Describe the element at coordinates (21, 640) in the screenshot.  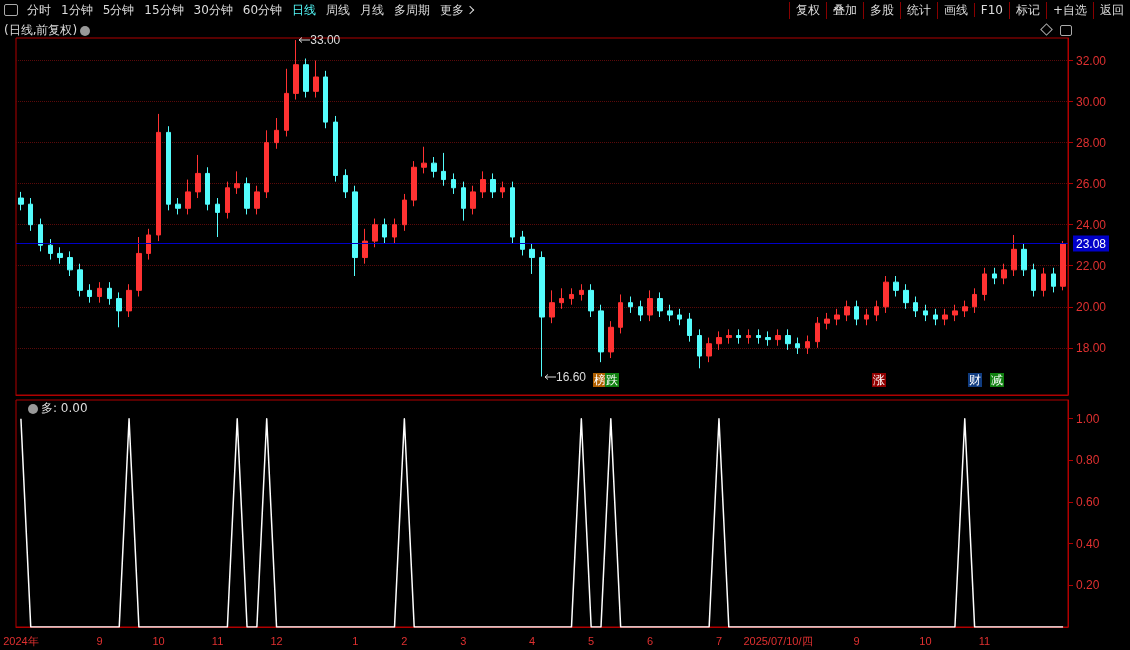
I see `x-tick-label: 2024年` at that location.